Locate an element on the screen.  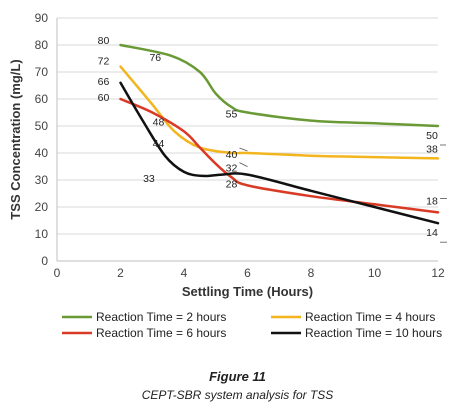
x-tick-label: 12 is located at coordinates (438, 273).